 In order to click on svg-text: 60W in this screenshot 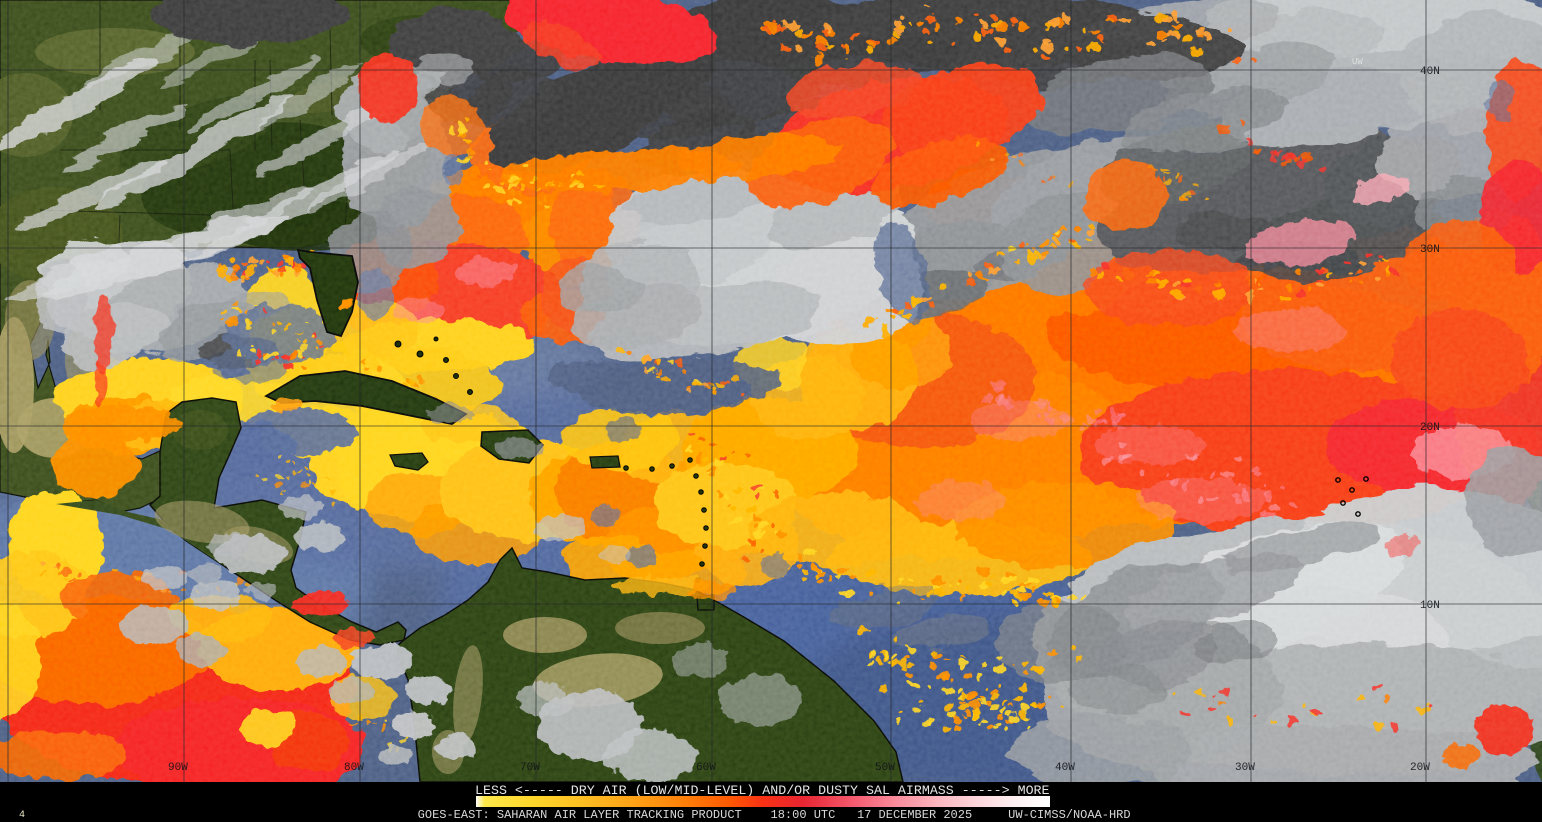, I will do `click(706, 768)`.